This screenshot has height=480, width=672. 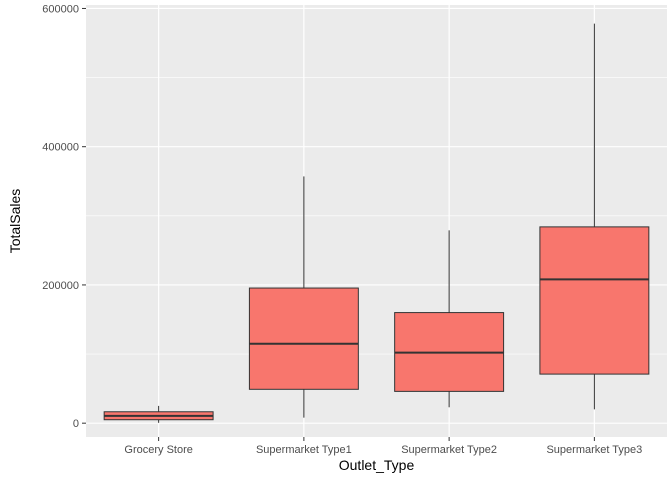 I want to click on y-tick-label: 200000, so click(x=60, y=286).